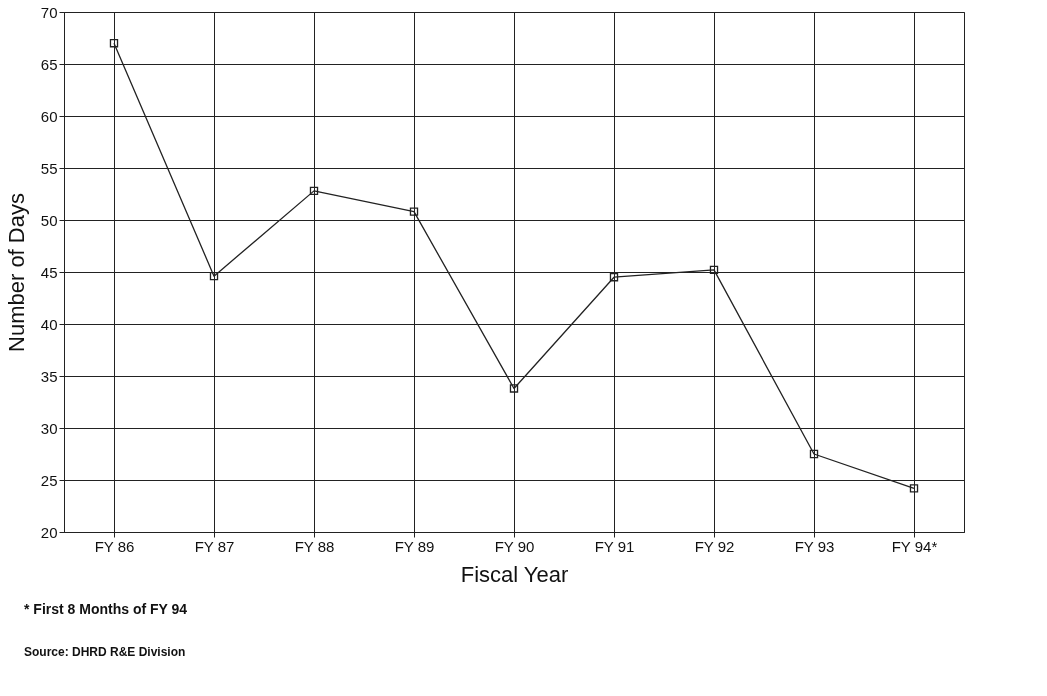 The width and height of the screenshot is (1047, 696). I want to click on x-tick-label: FY 93, so click(814, 546).